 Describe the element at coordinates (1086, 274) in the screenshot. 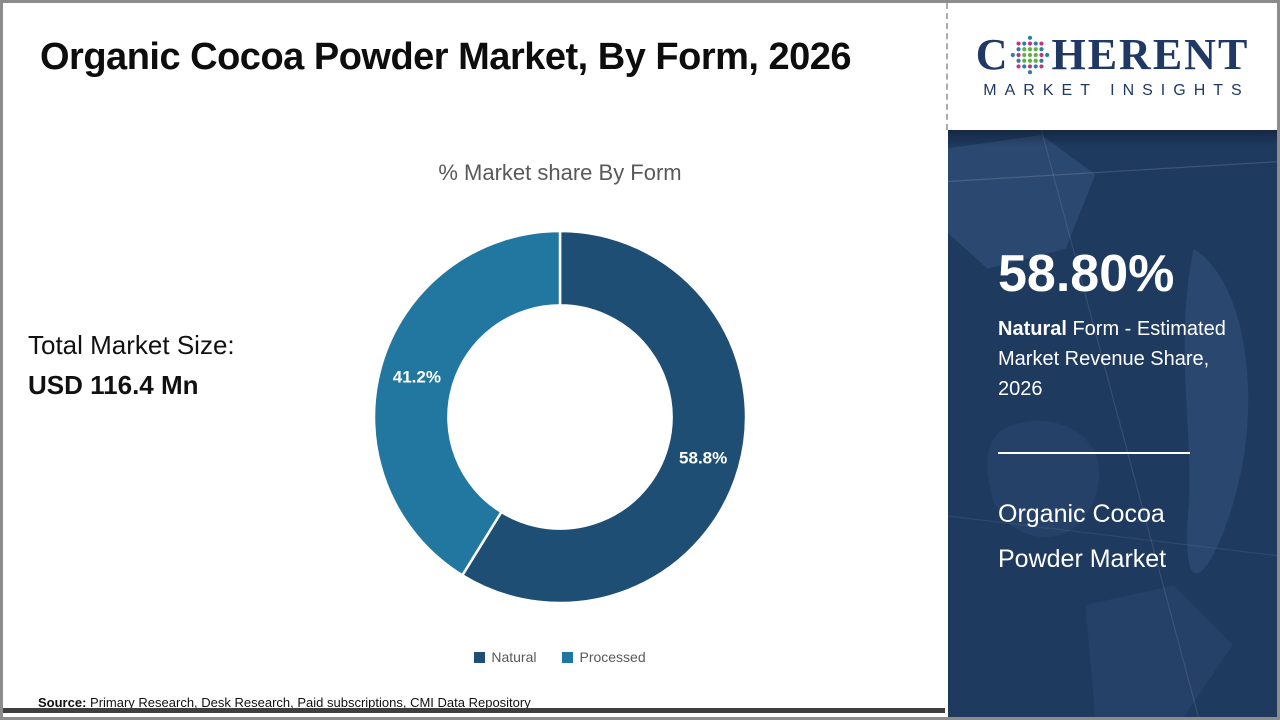

I see `stat-value: 58.80%` at that location.